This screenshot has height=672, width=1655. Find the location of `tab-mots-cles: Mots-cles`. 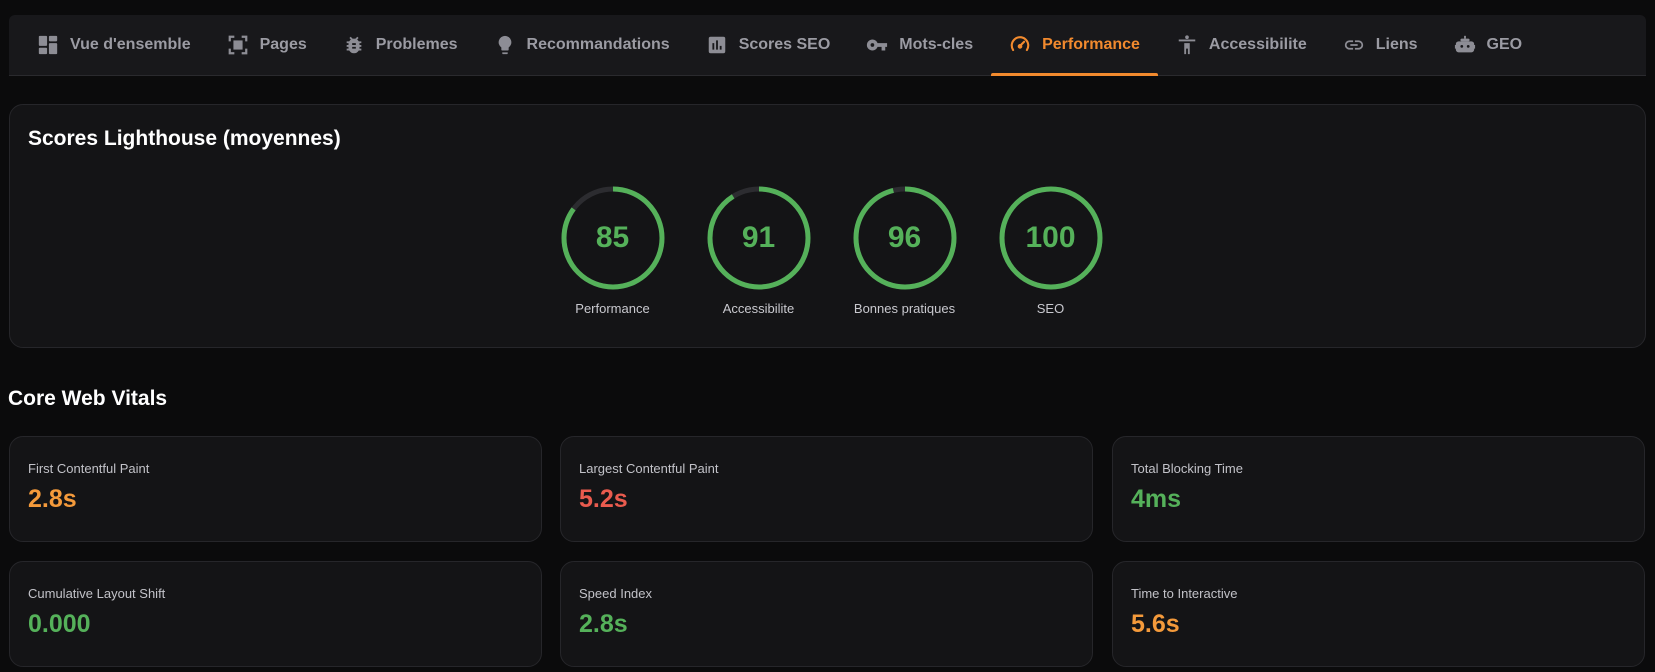

tab-mots-cles: Mots-cles is located at coordinates (919, 45).